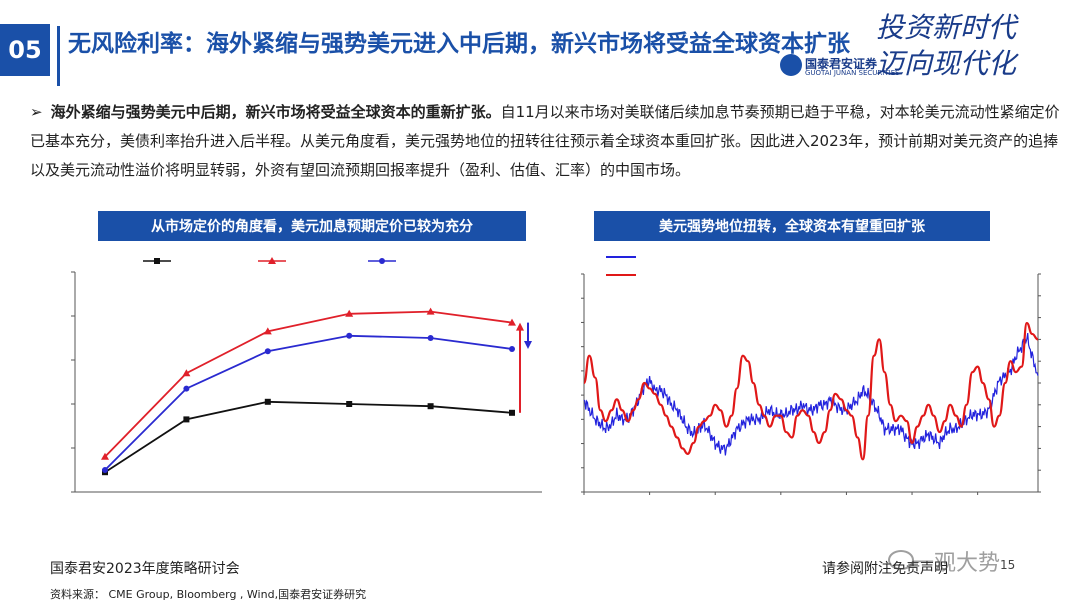 This screenshot has height=606, width=1080. I want to click on wechat-icon, so click(901, 560).